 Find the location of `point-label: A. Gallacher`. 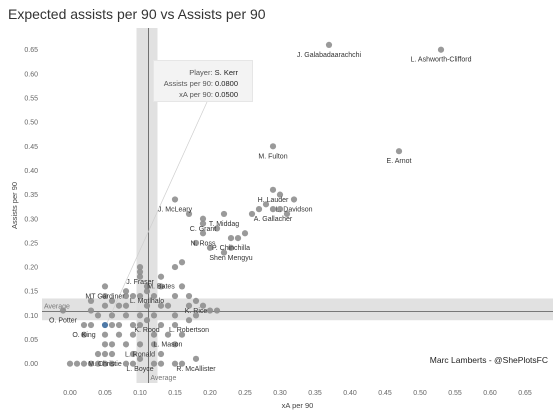

point-label: A. Gallacher is located at coordinates (273, 219).